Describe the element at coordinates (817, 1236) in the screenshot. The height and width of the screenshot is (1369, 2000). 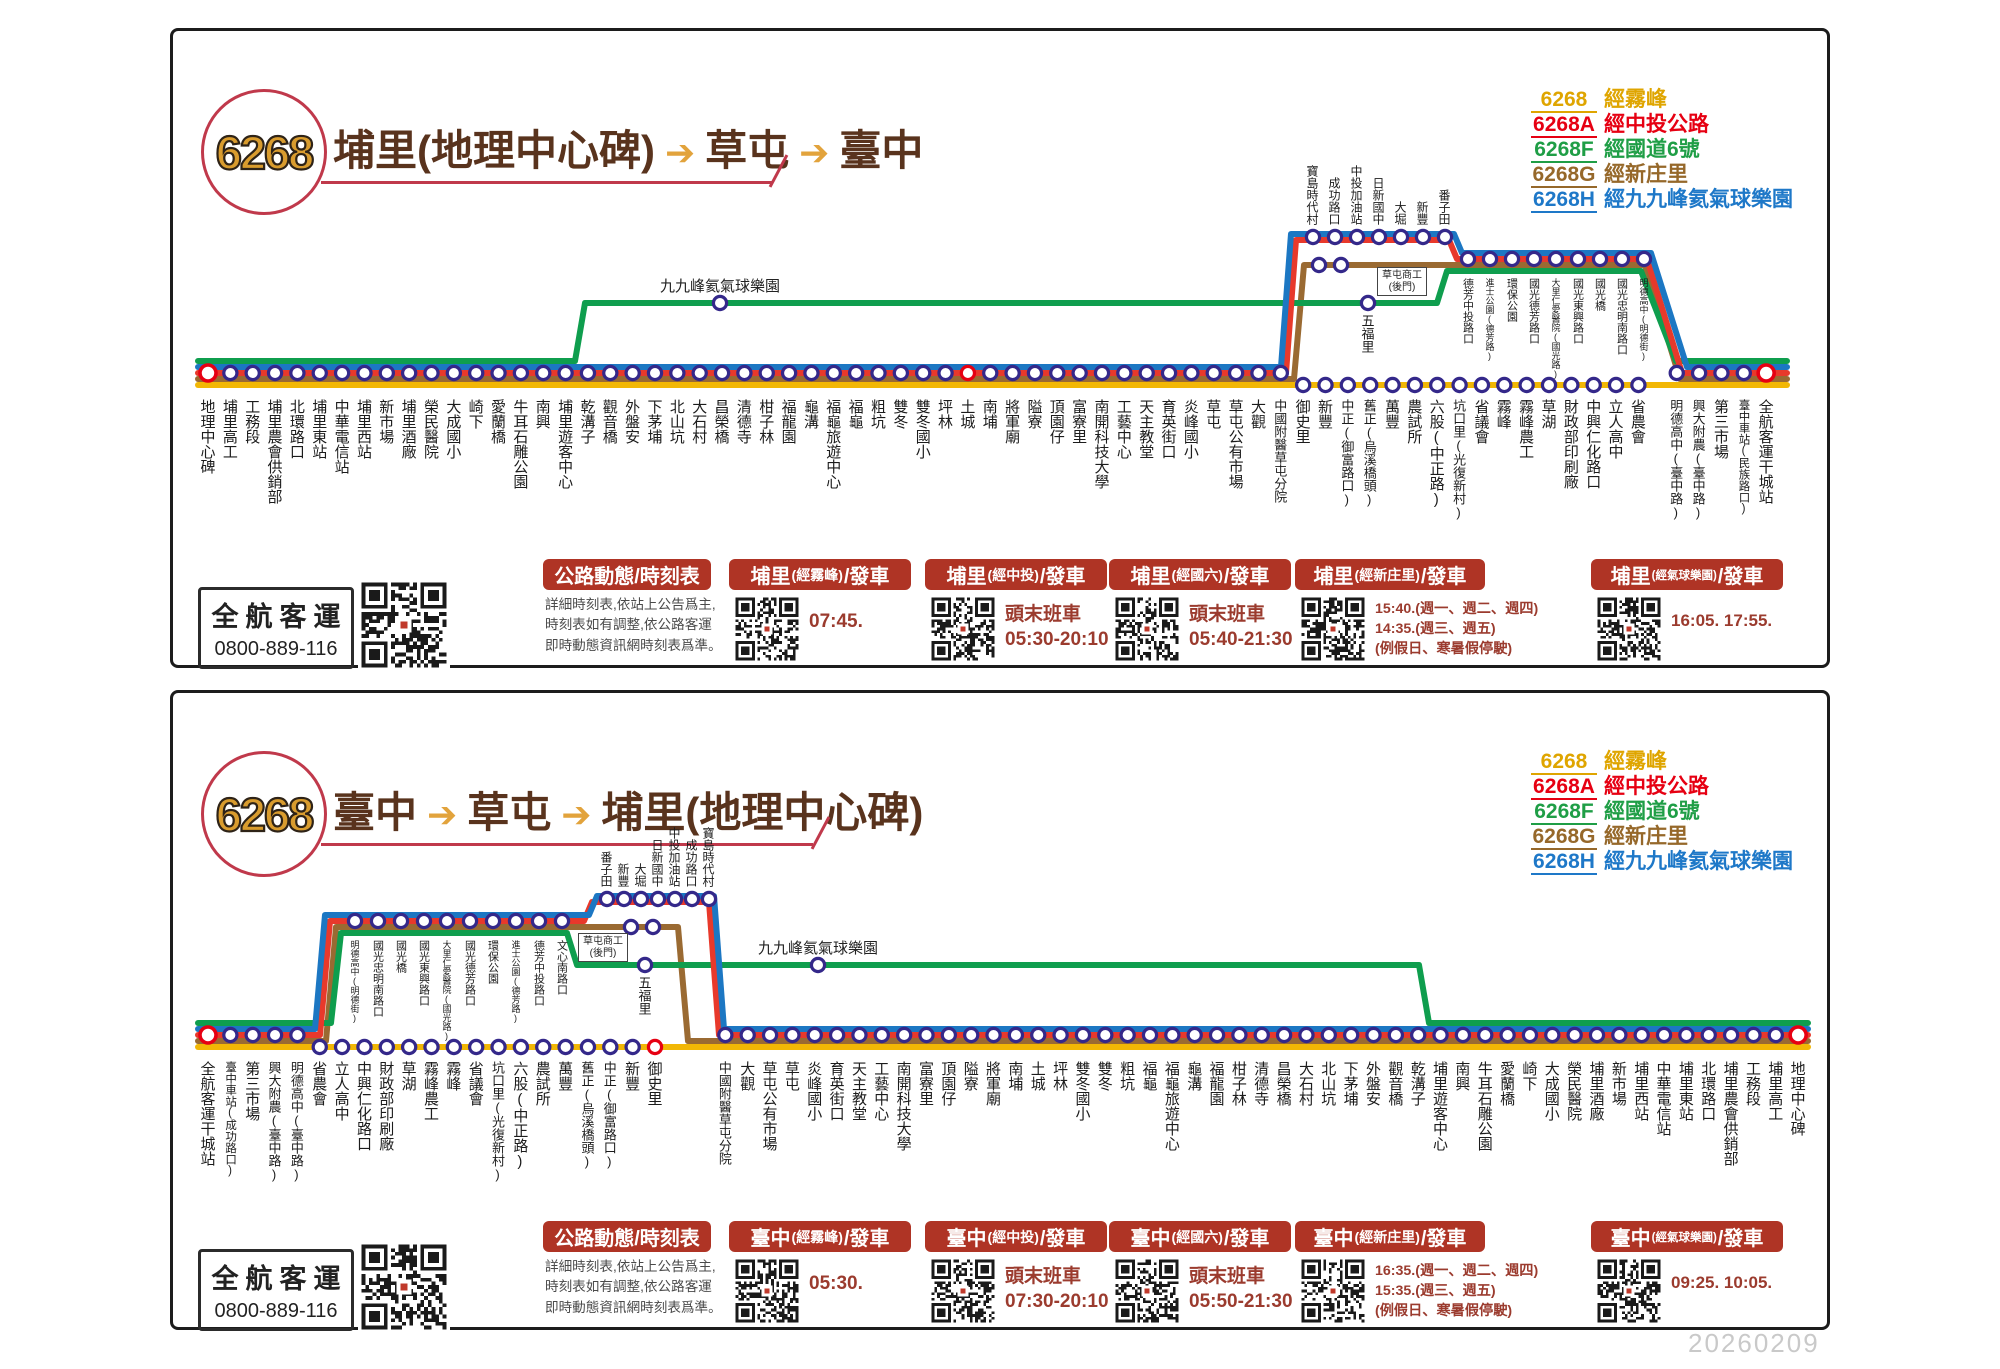
I see `schedule-via: (經霧峰)` at that location.